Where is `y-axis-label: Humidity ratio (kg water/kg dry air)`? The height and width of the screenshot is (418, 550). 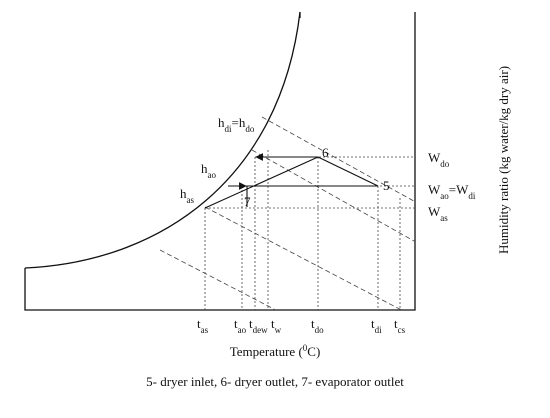 y-axis-label: Humidity ratio (kg water/kg dry air) is located at coordinates (503, 160).